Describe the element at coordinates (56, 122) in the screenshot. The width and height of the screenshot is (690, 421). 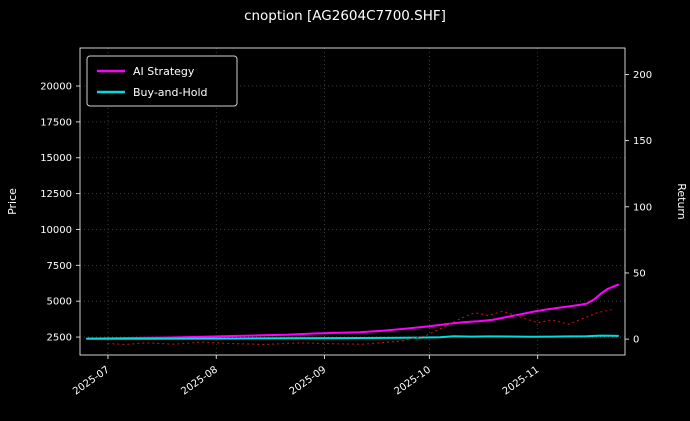
I see `y-tick-label-left: 17500` at that location.